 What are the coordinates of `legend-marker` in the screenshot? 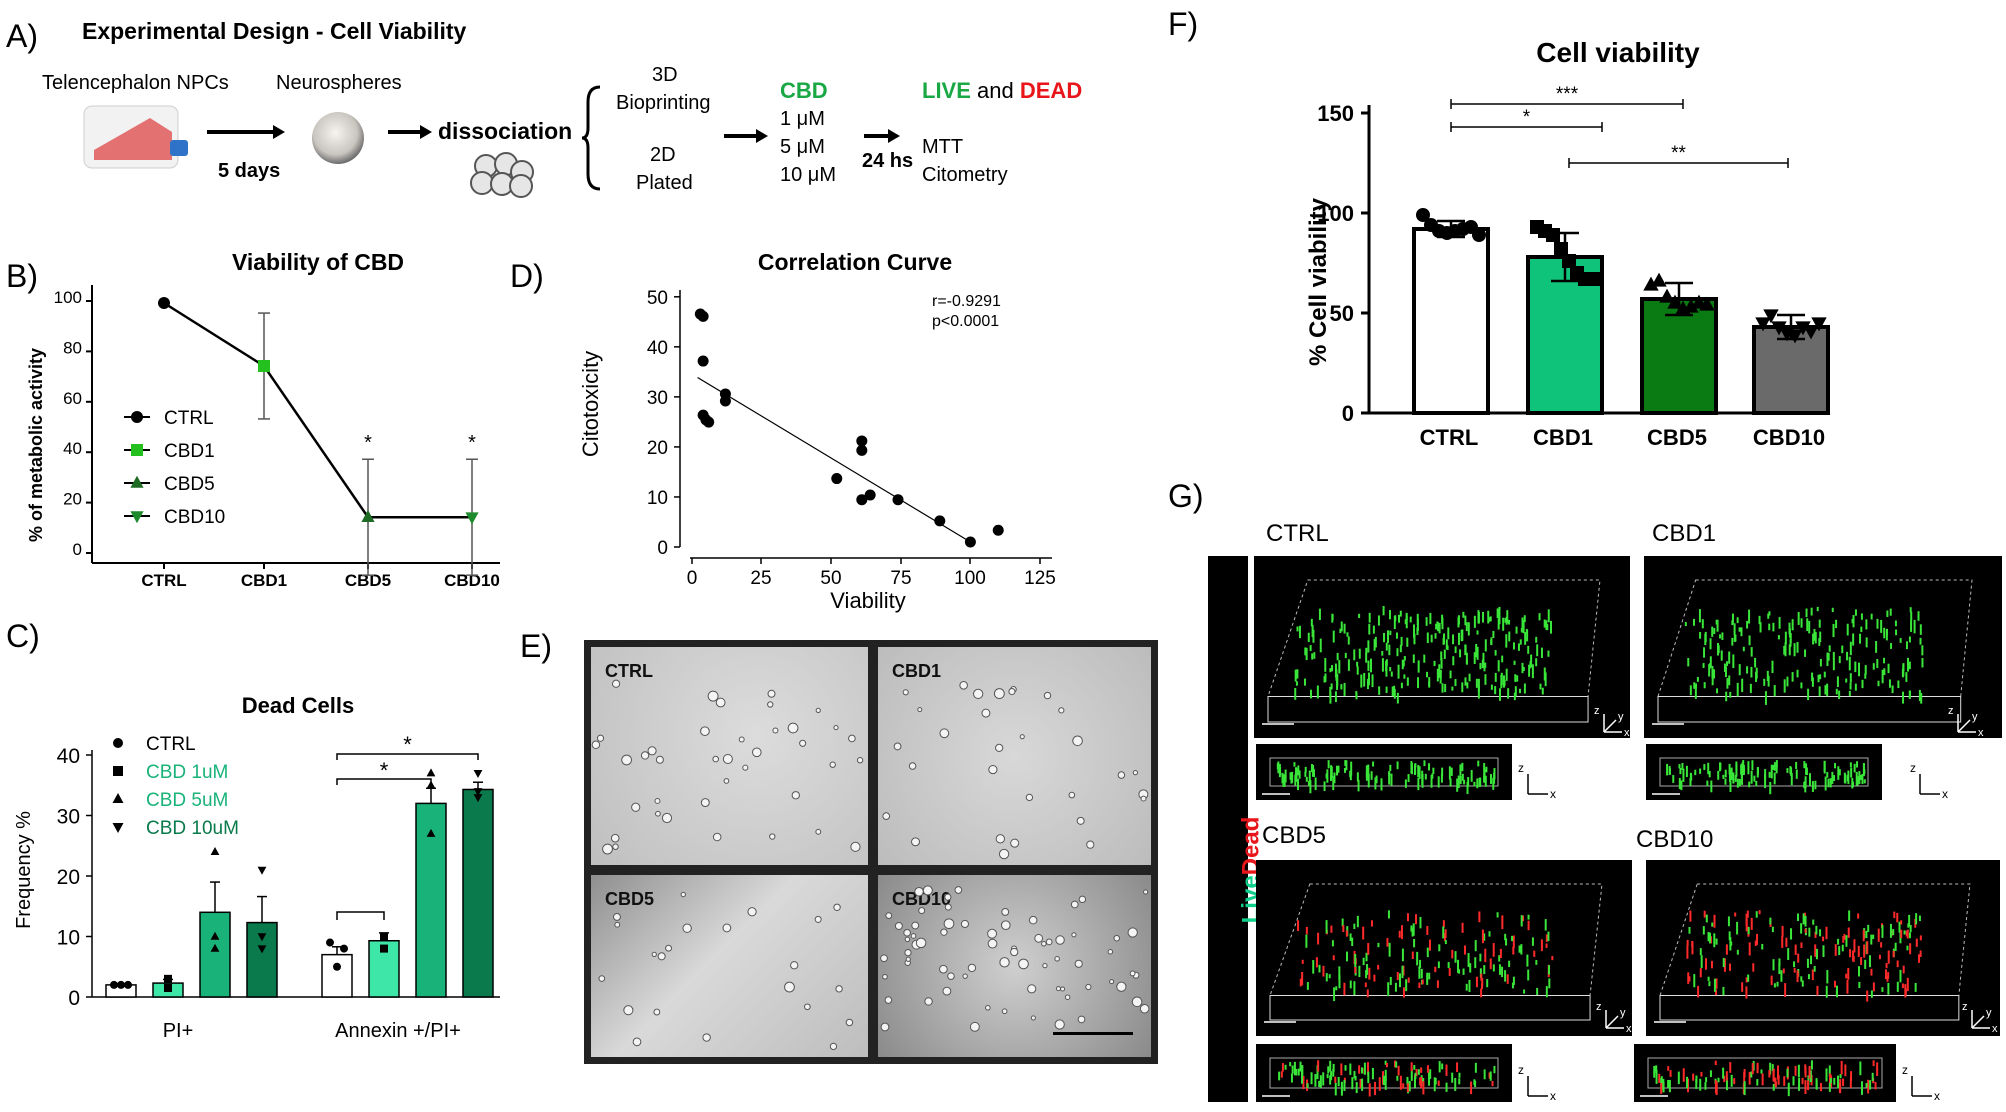 It's located at (118, 828).